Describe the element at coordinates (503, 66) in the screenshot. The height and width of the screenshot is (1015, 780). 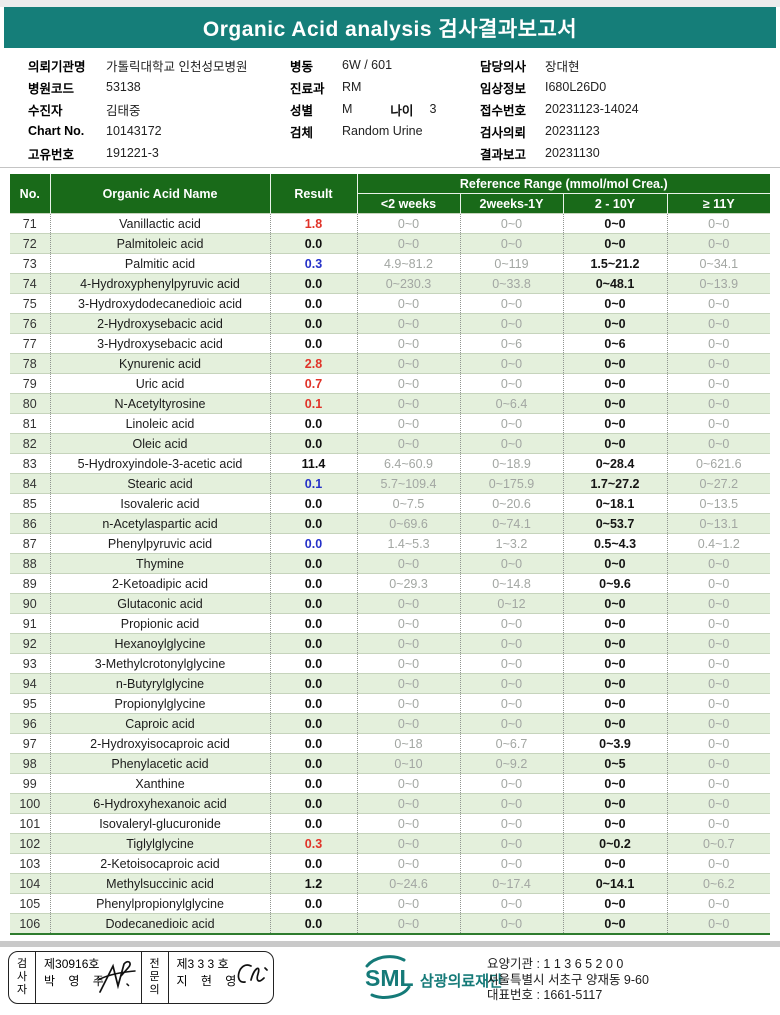
I see `patient-field-label: 담당의사` at that location.